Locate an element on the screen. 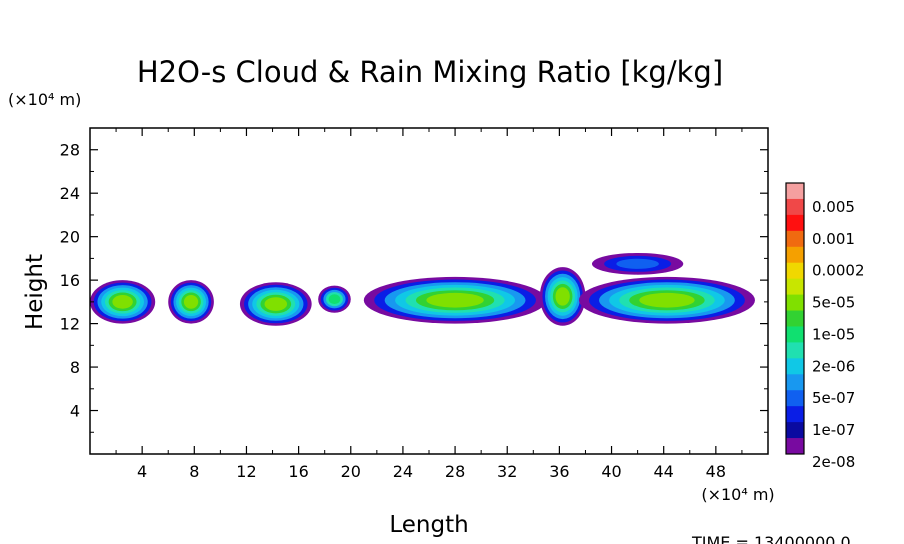 This screenshot has height=544, width=904. y-axis-unit: (×10⁴ m) is located at coordinates (44, 99).